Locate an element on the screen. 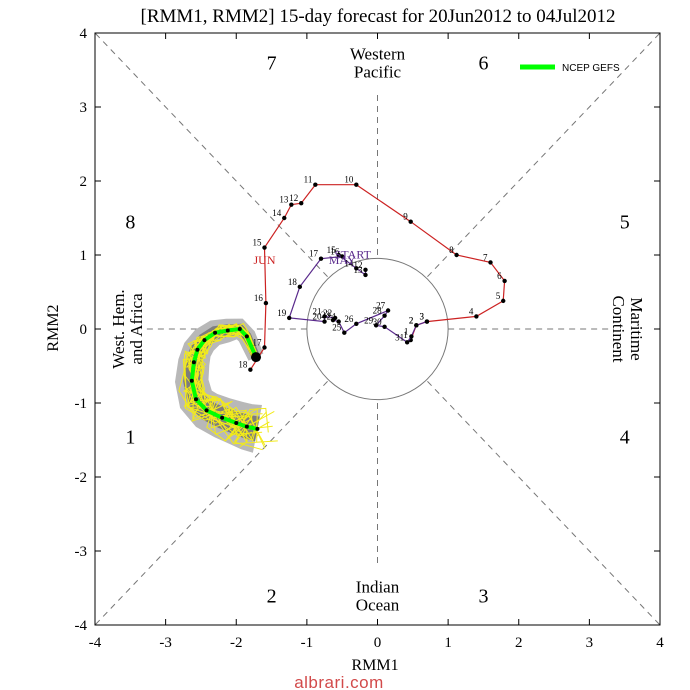 This screenshot has height=690, width=690. y-tick-label--3: -3 is located at coordinates (81, 552).